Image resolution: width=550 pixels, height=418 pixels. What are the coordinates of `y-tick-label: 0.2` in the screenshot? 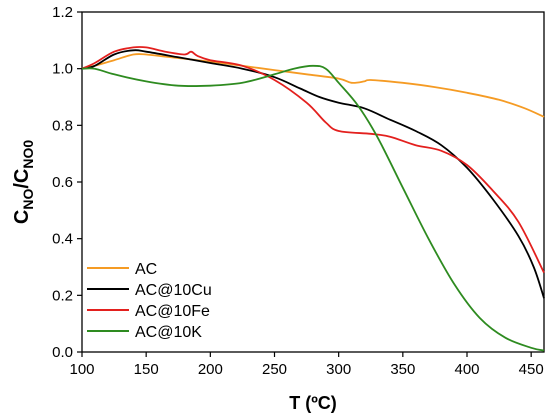 It's located at (62, 295).